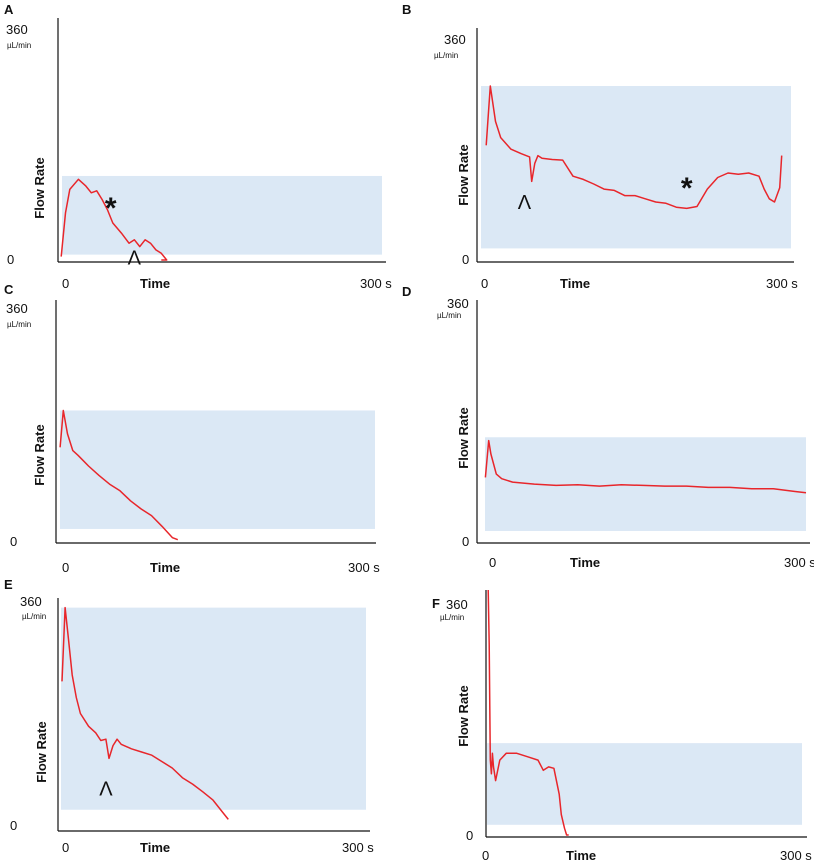 This screenshot has width=814, height=865. Describe the element at coordinates (34, 616) in the screenshot. I see `panel-e-y-unit-label: µL/min` at that location.